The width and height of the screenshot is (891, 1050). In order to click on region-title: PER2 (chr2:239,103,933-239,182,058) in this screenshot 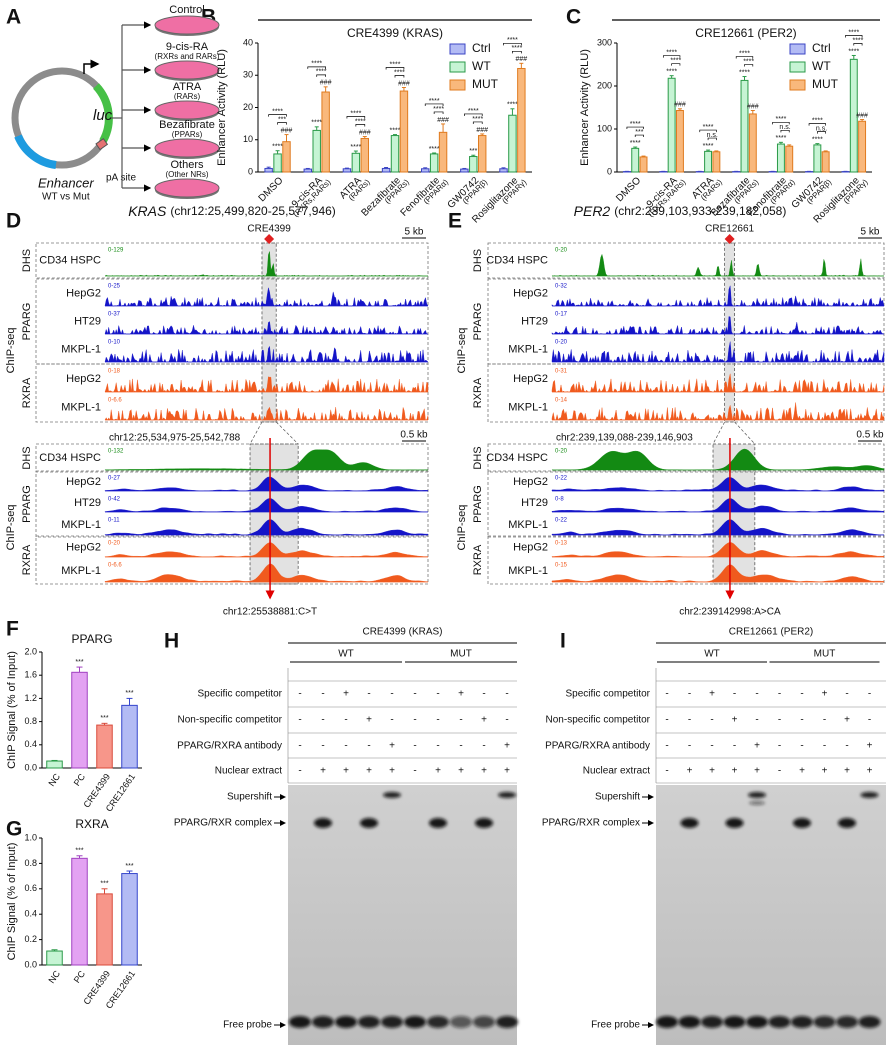, I will do `click(680, 211)`.